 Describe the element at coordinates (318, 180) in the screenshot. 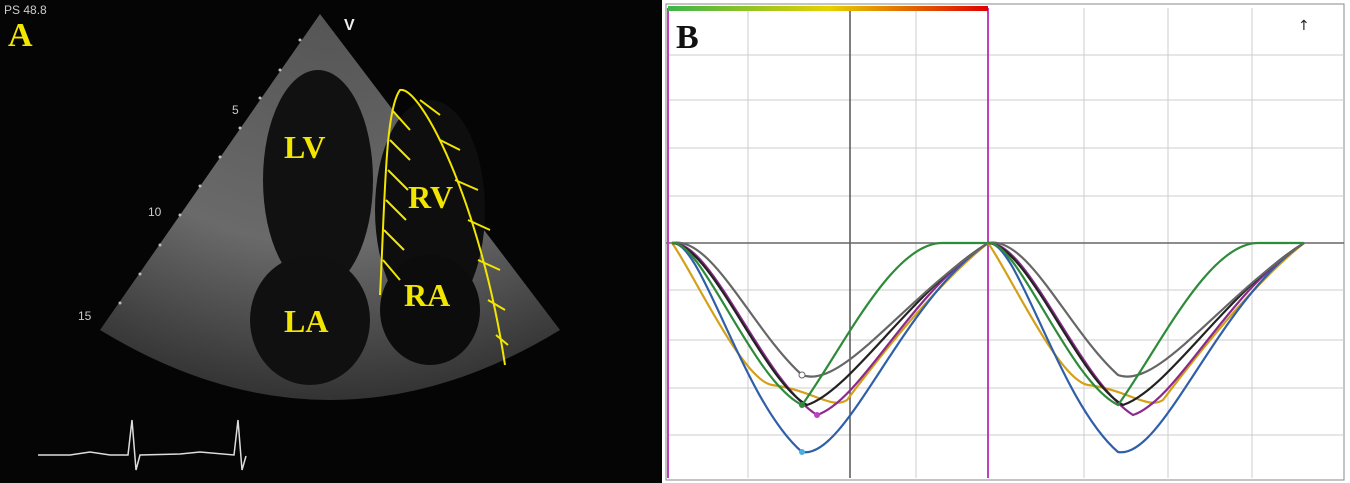

I see `lv-cavity` at that location.